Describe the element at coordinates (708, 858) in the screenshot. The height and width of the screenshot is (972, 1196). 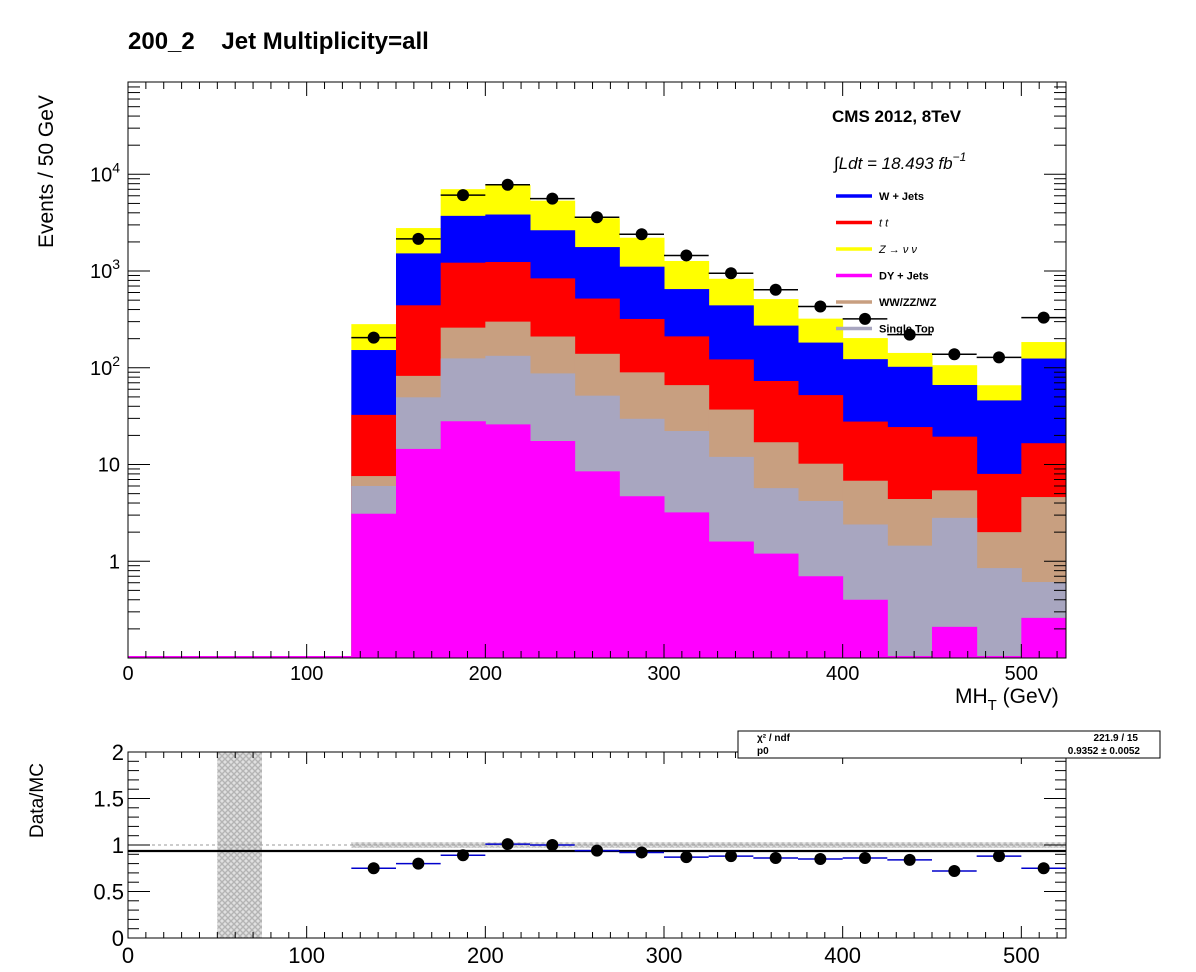
I see `ratio-points` at that location.